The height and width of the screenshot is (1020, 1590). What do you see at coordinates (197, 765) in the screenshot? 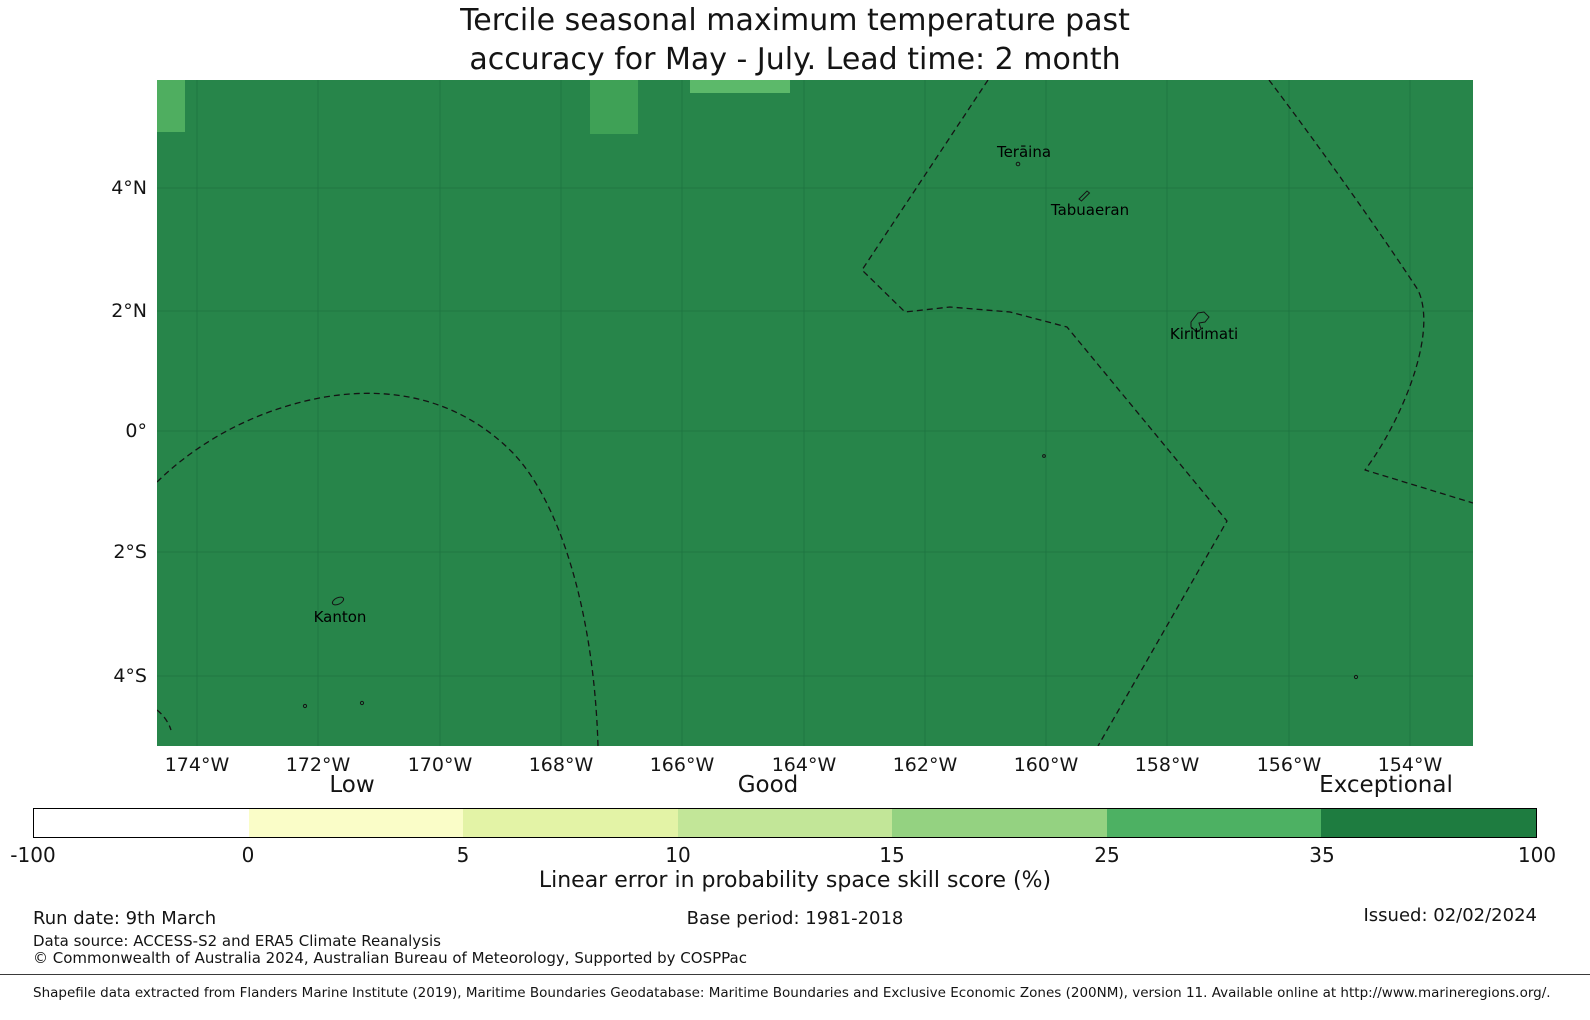
I see `lon-tick-174w: 174°W` at bounding box center [197, 765].